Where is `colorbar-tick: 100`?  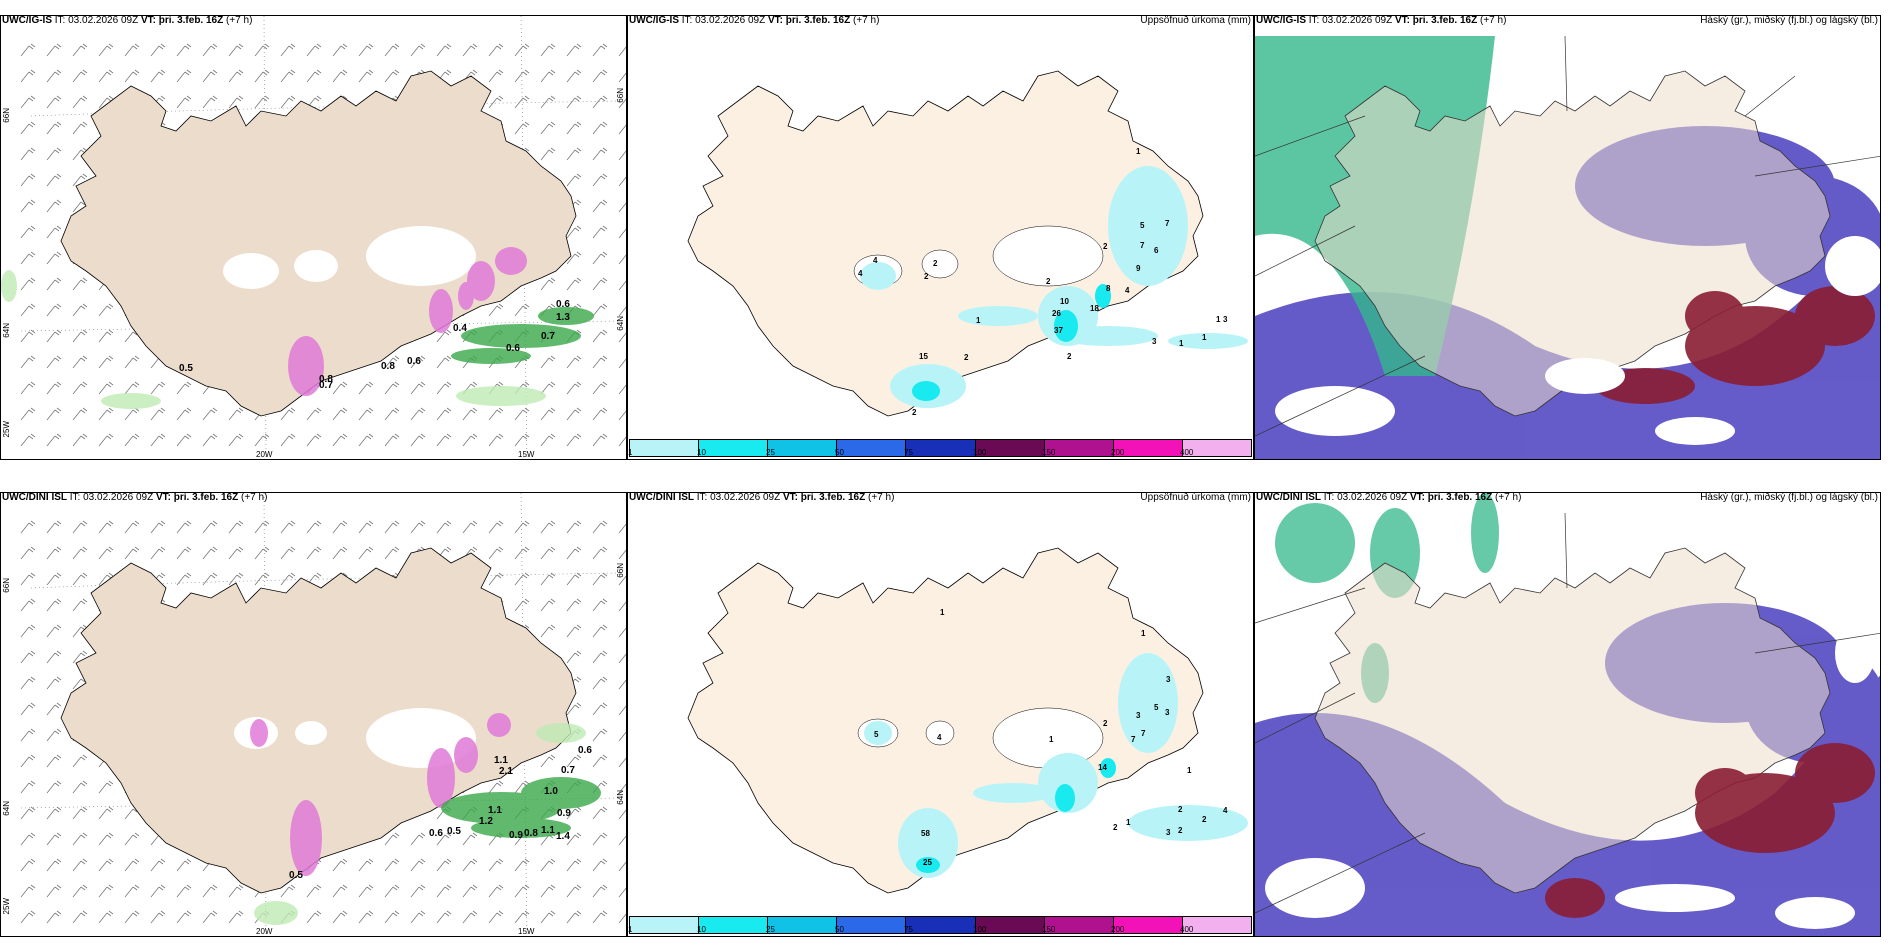
colorbar-tick: 100 is located at coordinates (980, 929).